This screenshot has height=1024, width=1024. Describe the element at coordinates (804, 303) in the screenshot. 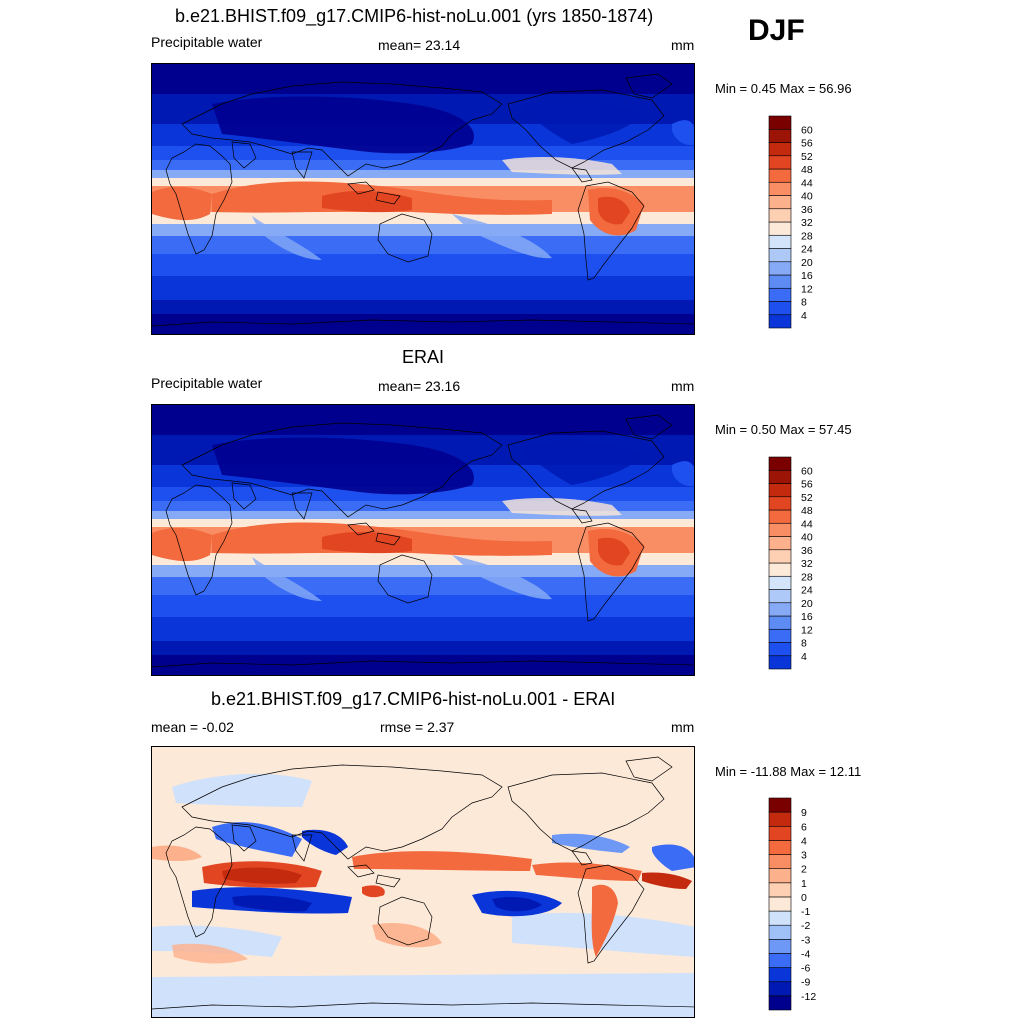

I see `panel-1-colorbar-tick-label: 8` at that location.